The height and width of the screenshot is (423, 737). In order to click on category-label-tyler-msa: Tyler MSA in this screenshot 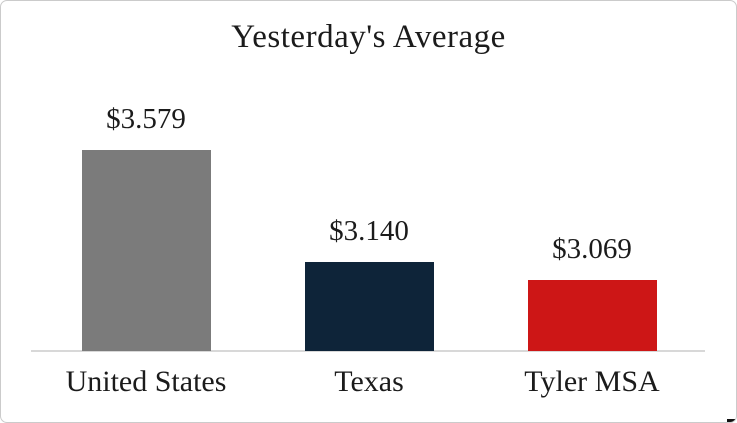, I will do `click(592, 381)`.